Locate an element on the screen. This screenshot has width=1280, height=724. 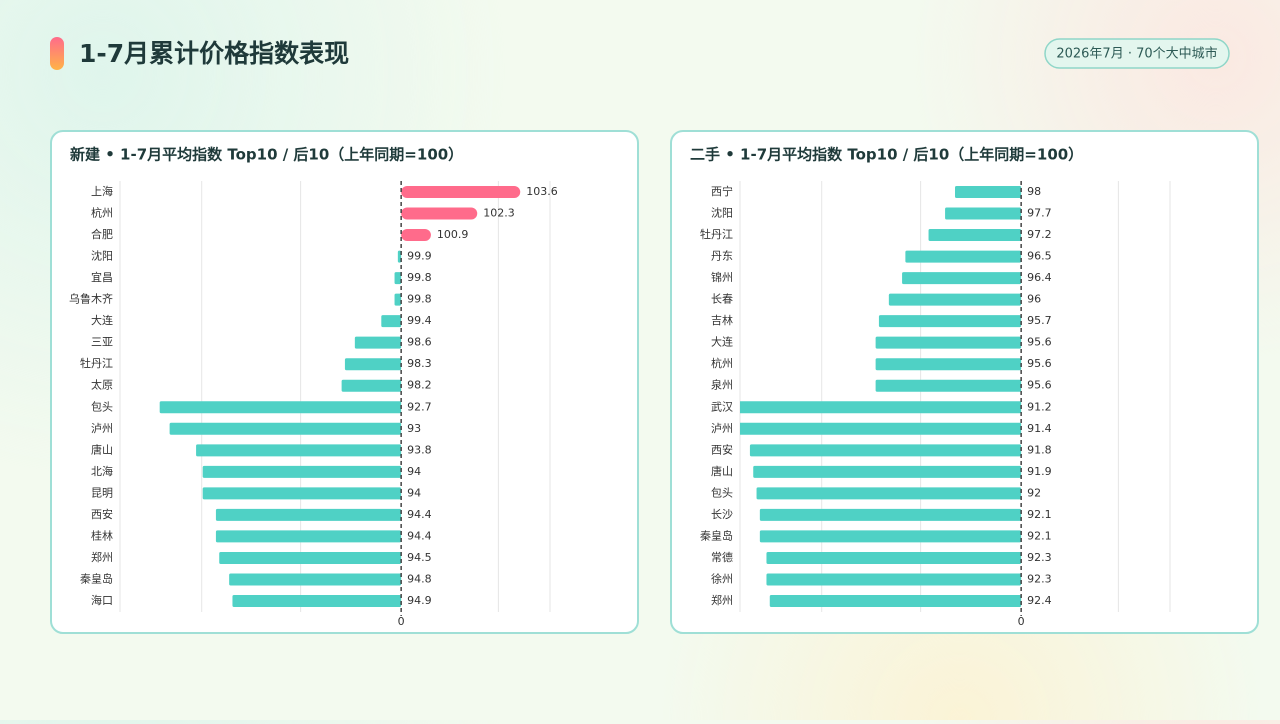
value-label: 98.3 is located at coordinates (419, 363).